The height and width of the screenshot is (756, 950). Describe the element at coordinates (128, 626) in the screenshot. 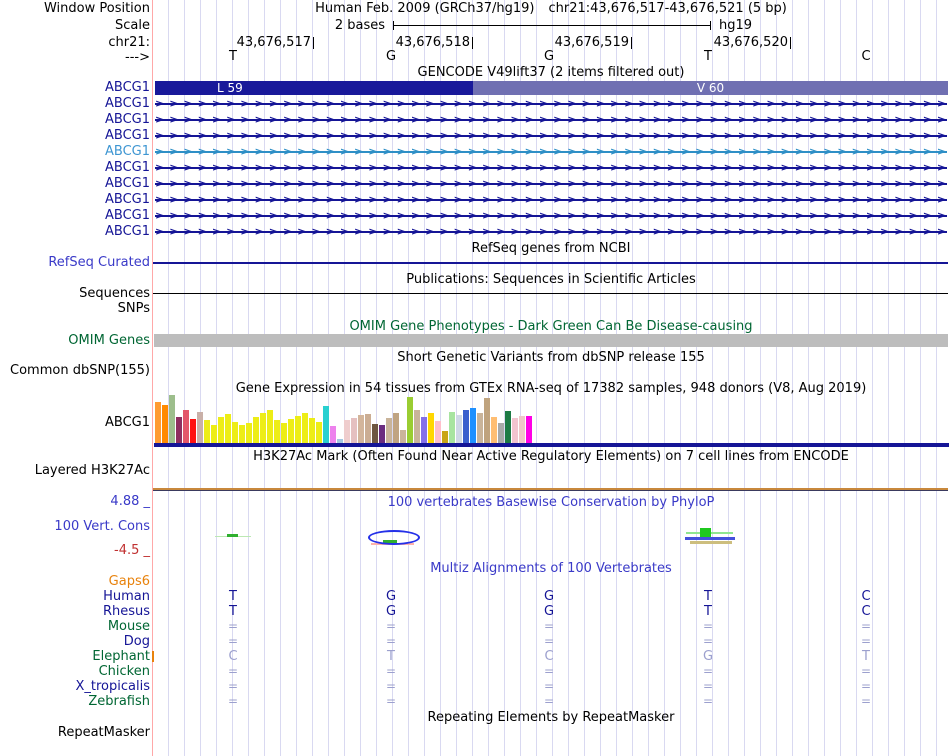

I see `multiz-row-label-mouse: Mouse` at that location.